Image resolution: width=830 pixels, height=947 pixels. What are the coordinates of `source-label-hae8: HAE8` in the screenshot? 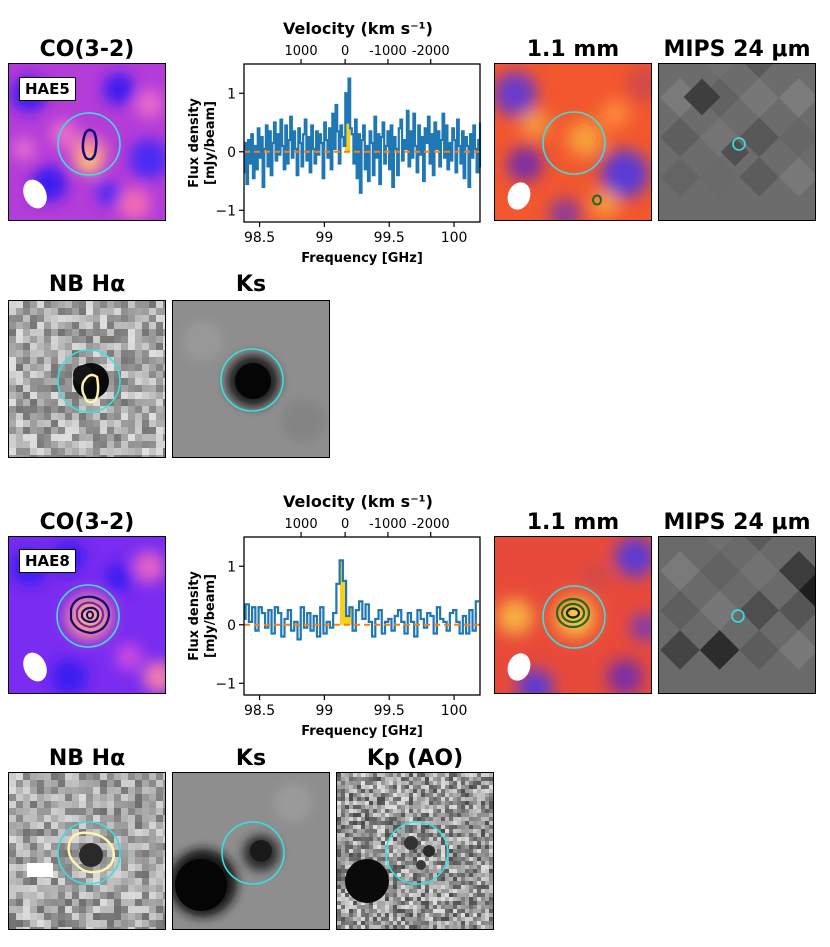 It's located at (47, 561).